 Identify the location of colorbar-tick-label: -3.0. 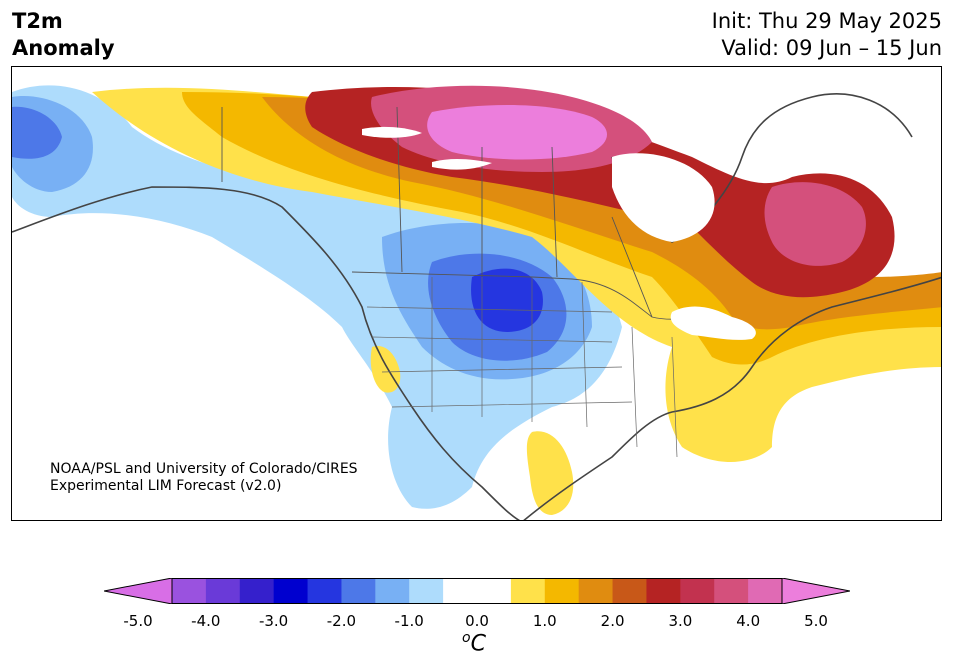
(273, 621).